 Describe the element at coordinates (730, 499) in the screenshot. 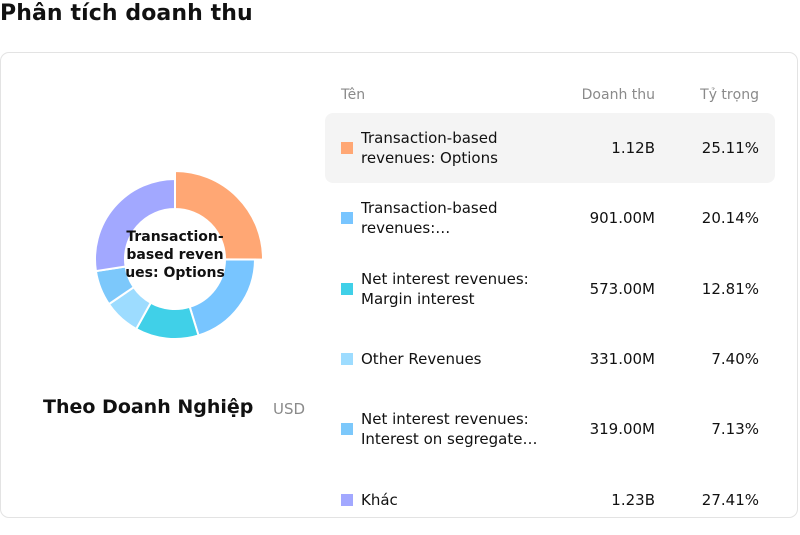

I see `row-share: 27.41%` at that location.